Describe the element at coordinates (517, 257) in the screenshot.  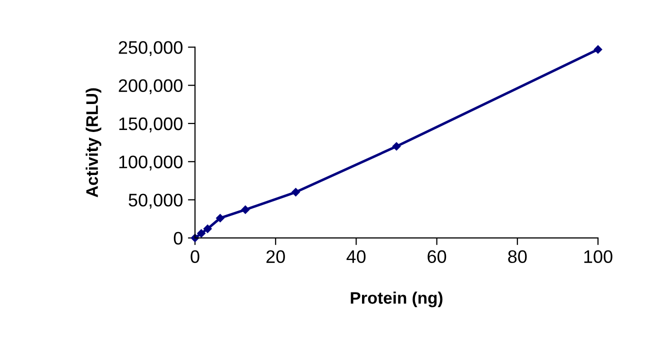
I see `x-tick-label: 80` at that location.